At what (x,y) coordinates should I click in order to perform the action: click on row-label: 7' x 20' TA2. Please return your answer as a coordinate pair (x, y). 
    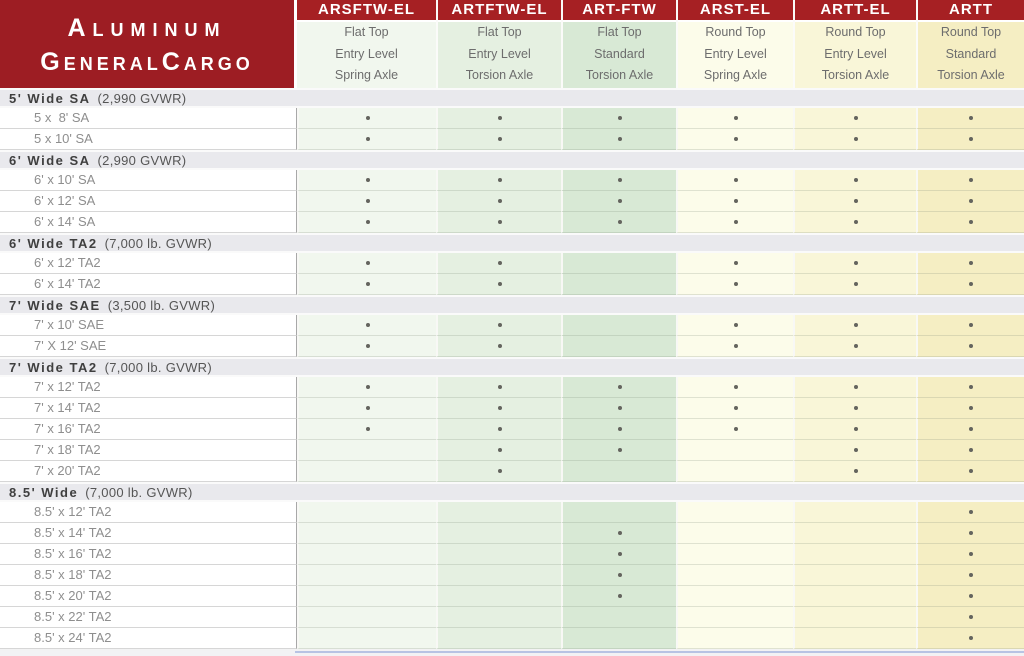
    Looking at the image, I should click on (148, 471).